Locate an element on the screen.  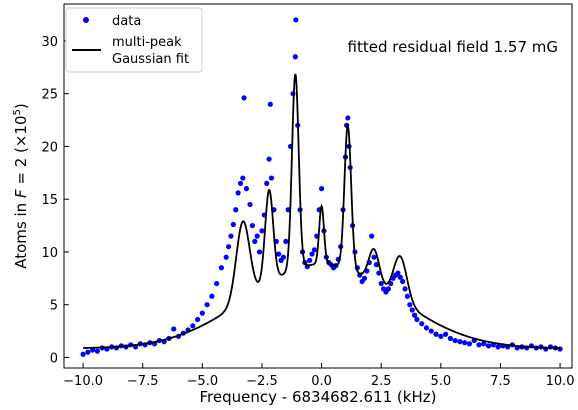
y-axis-label-exponent: 5 is located at coordinates (17, 112).